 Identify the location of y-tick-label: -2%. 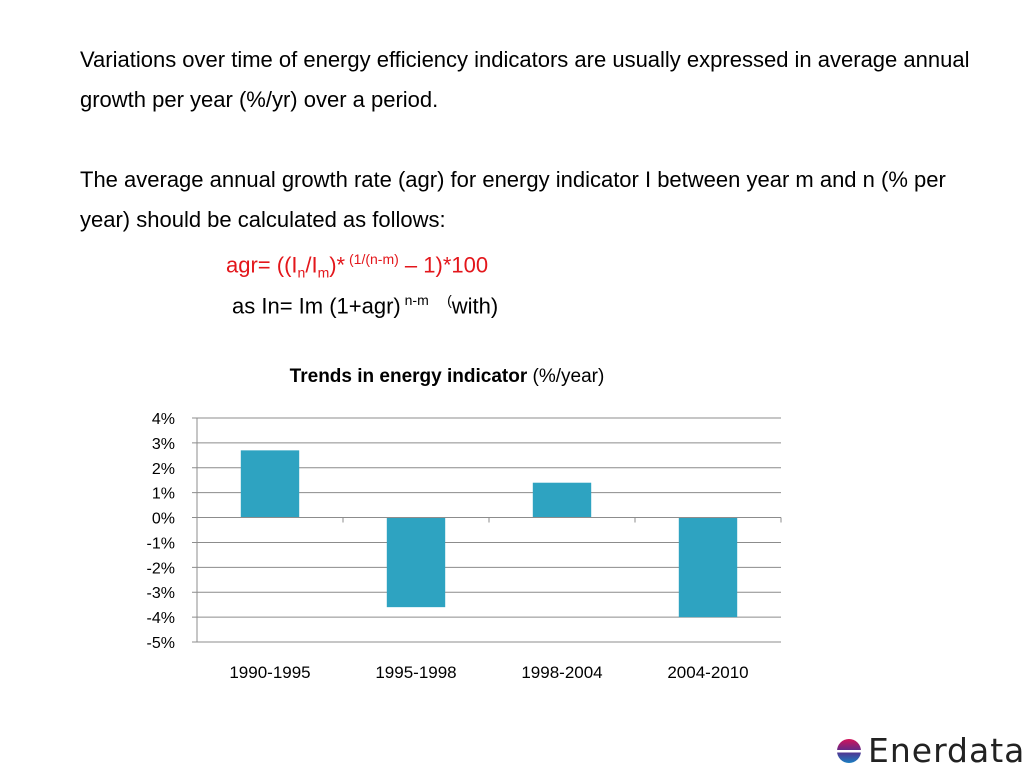
(161, 568).